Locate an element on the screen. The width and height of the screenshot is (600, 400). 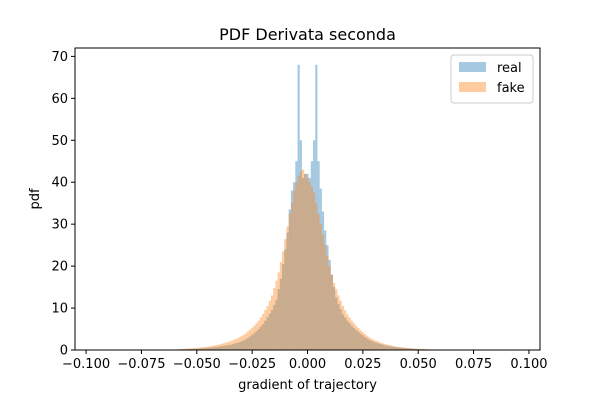
x-tick-label: −0.050 is located at coordinates (197, 364).